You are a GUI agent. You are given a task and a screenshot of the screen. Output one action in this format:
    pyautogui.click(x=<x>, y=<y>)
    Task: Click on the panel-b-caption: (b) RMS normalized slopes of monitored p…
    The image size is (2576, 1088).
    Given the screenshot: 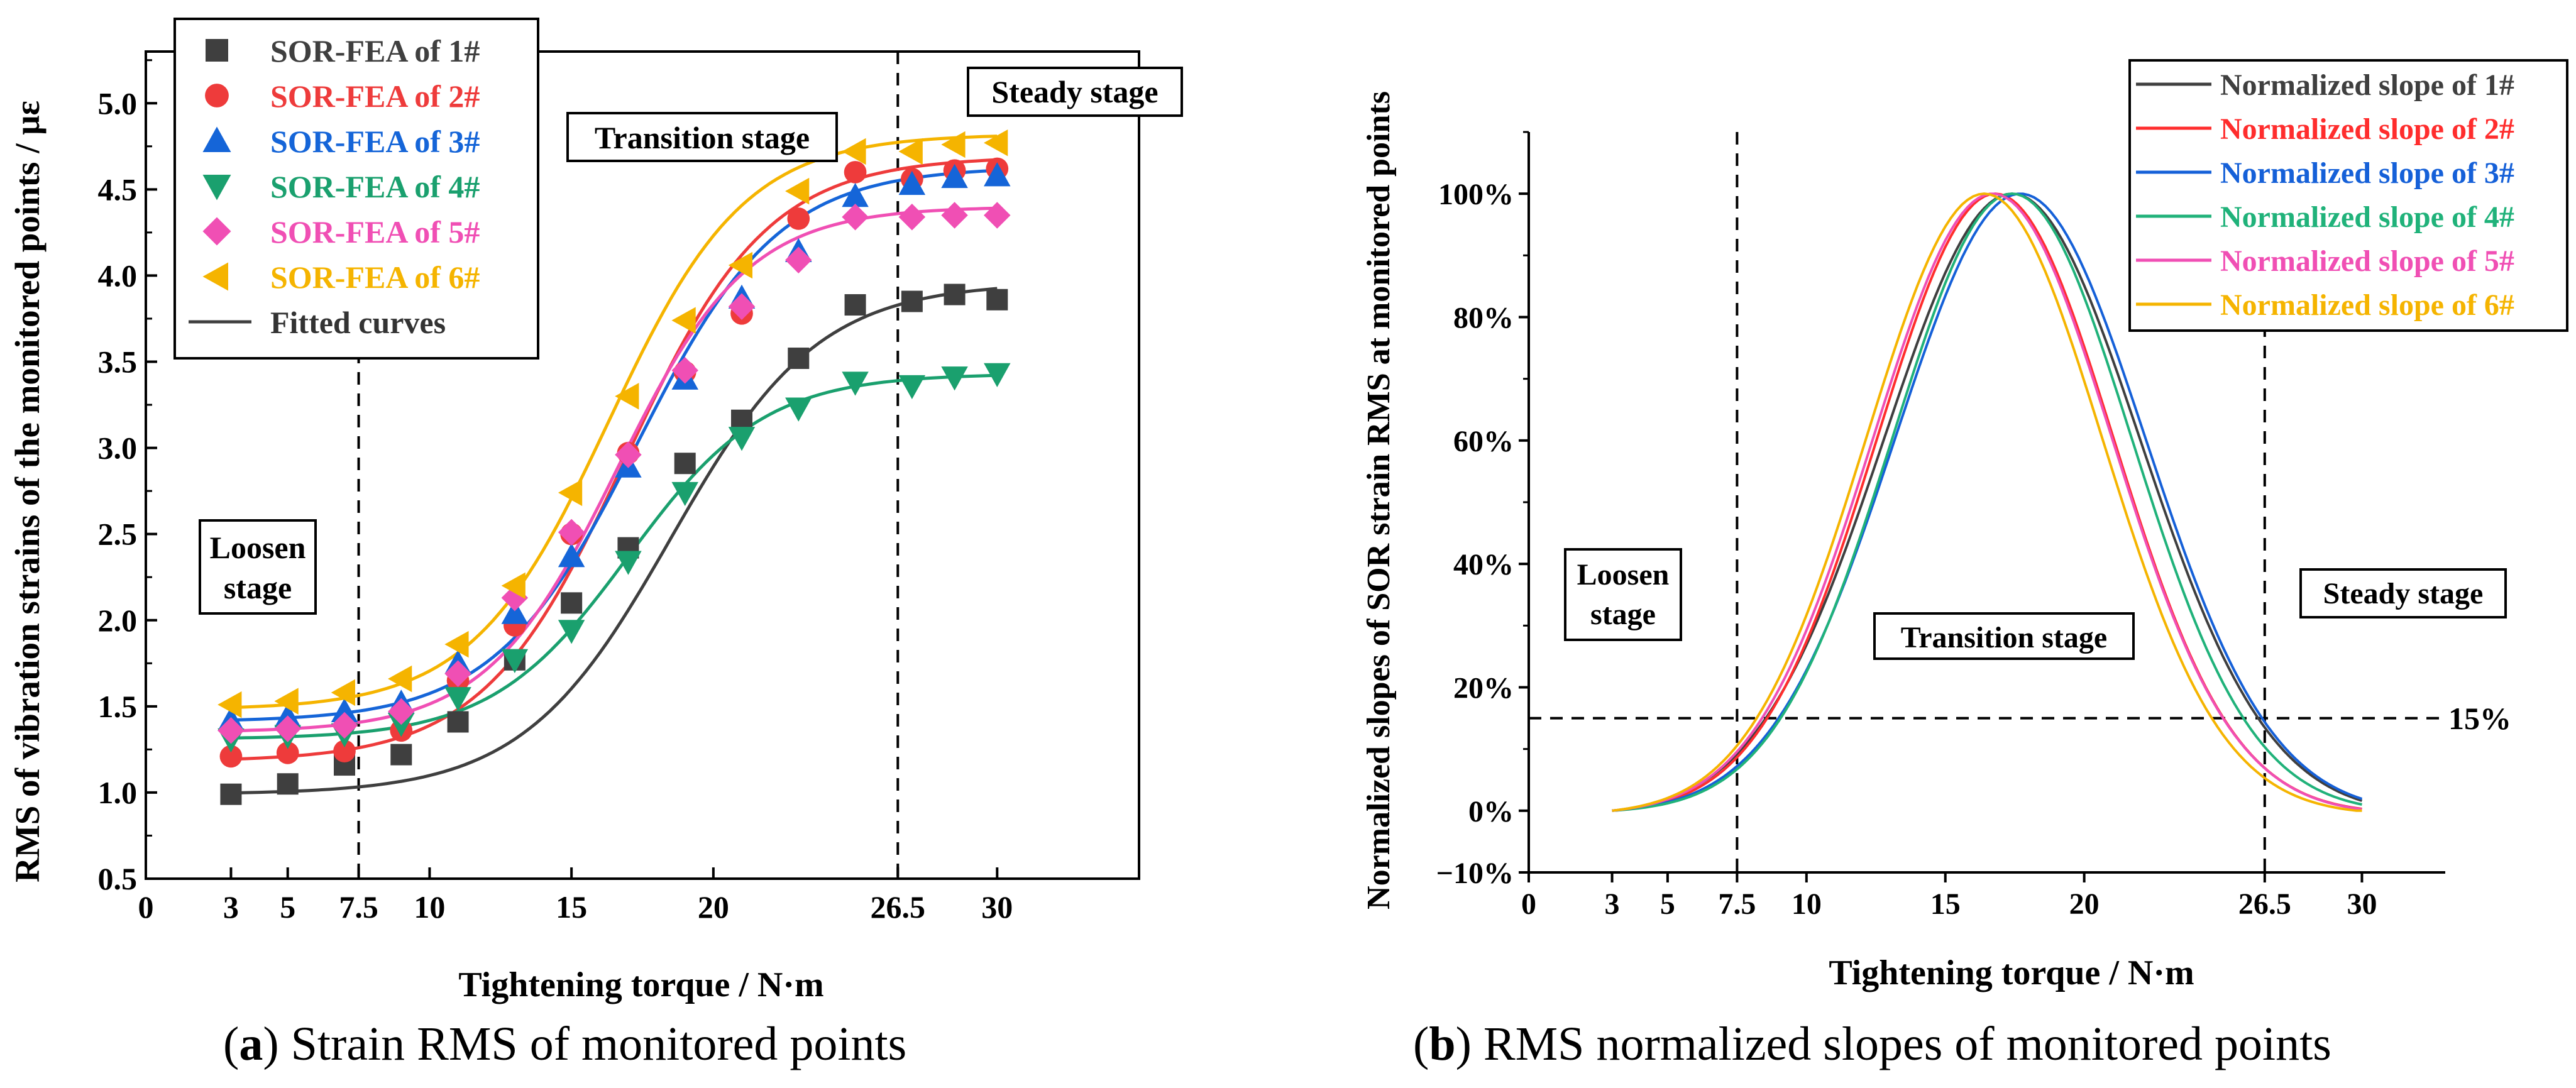 What is the action you would take?
    pyautogui.click(x=1872, y=1044)
    